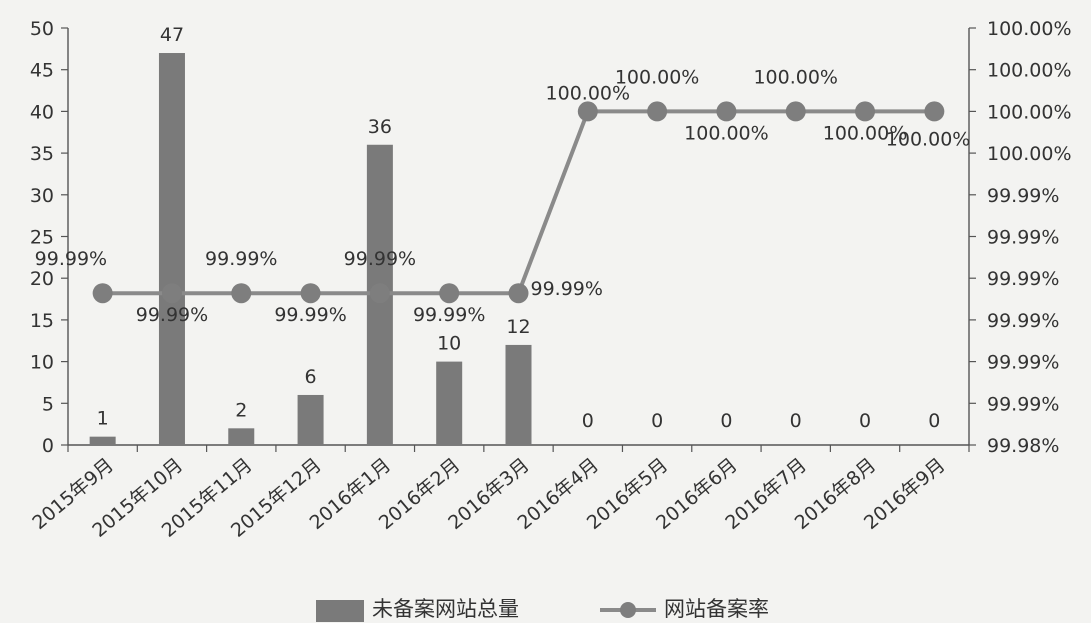 Image resolution: width=1091 pixels, height=623 pixels. I want to click on y-left-tick-label: 25, so click(42, 238).